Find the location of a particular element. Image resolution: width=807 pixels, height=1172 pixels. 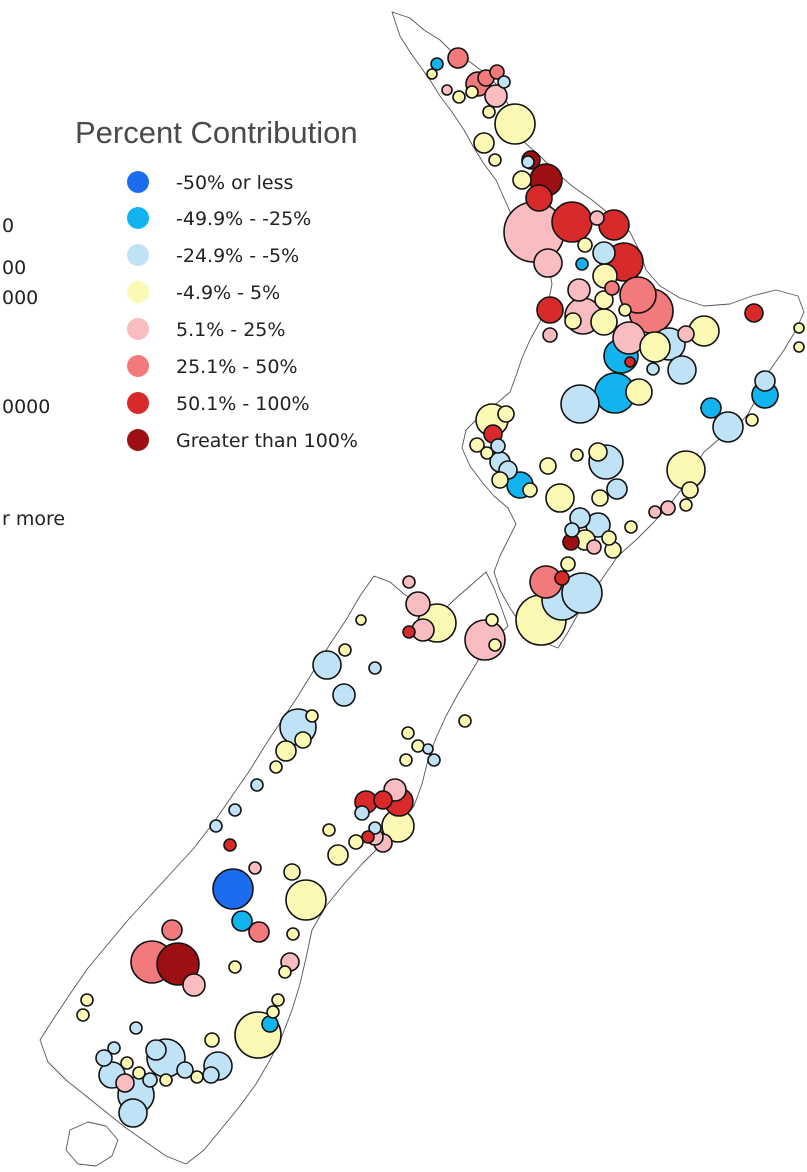

size-legend-label-3: 000 is located at coordinates (20, 298).